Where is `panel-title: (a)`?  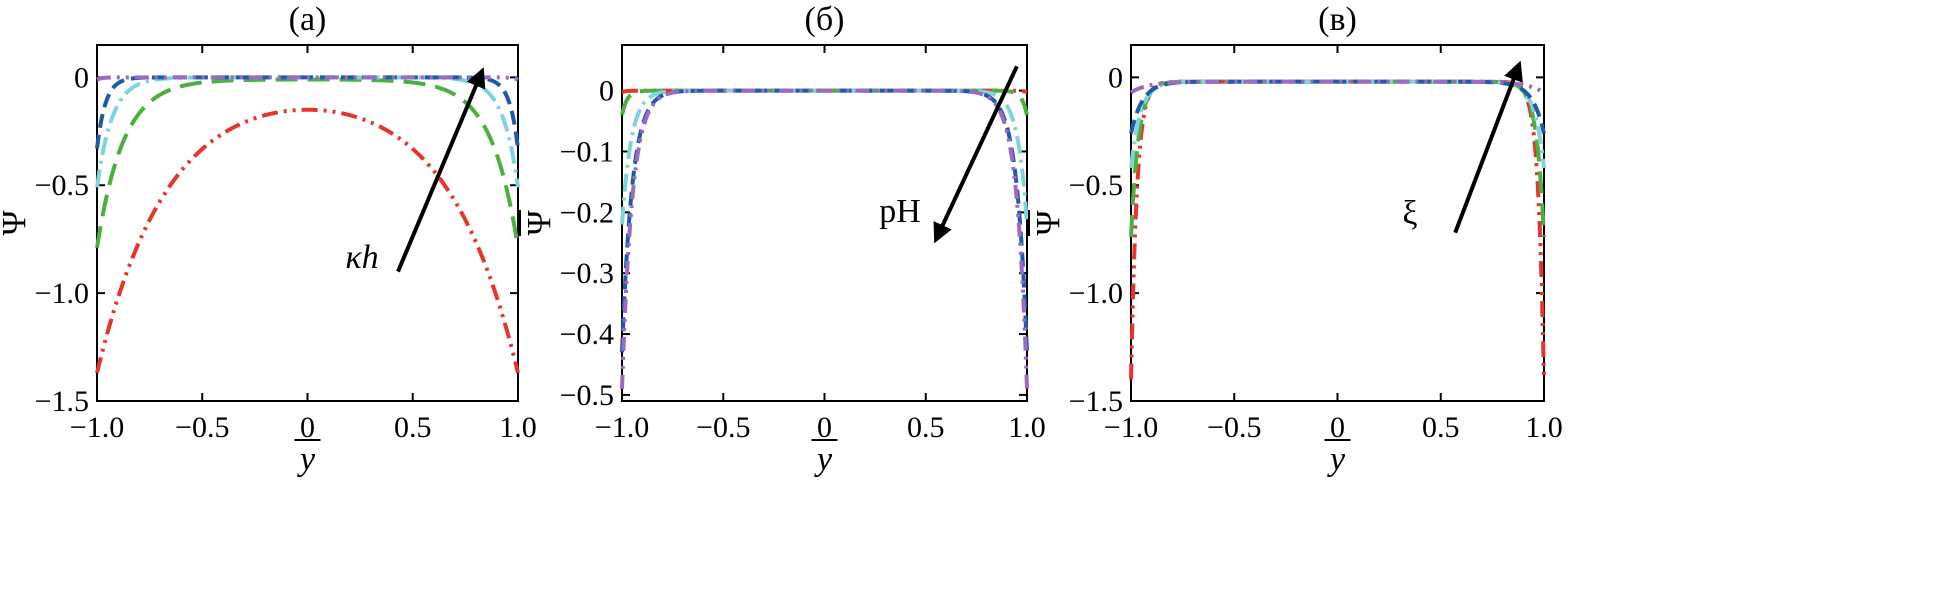 panel-title: (a) is located at coordinates (308, 19).